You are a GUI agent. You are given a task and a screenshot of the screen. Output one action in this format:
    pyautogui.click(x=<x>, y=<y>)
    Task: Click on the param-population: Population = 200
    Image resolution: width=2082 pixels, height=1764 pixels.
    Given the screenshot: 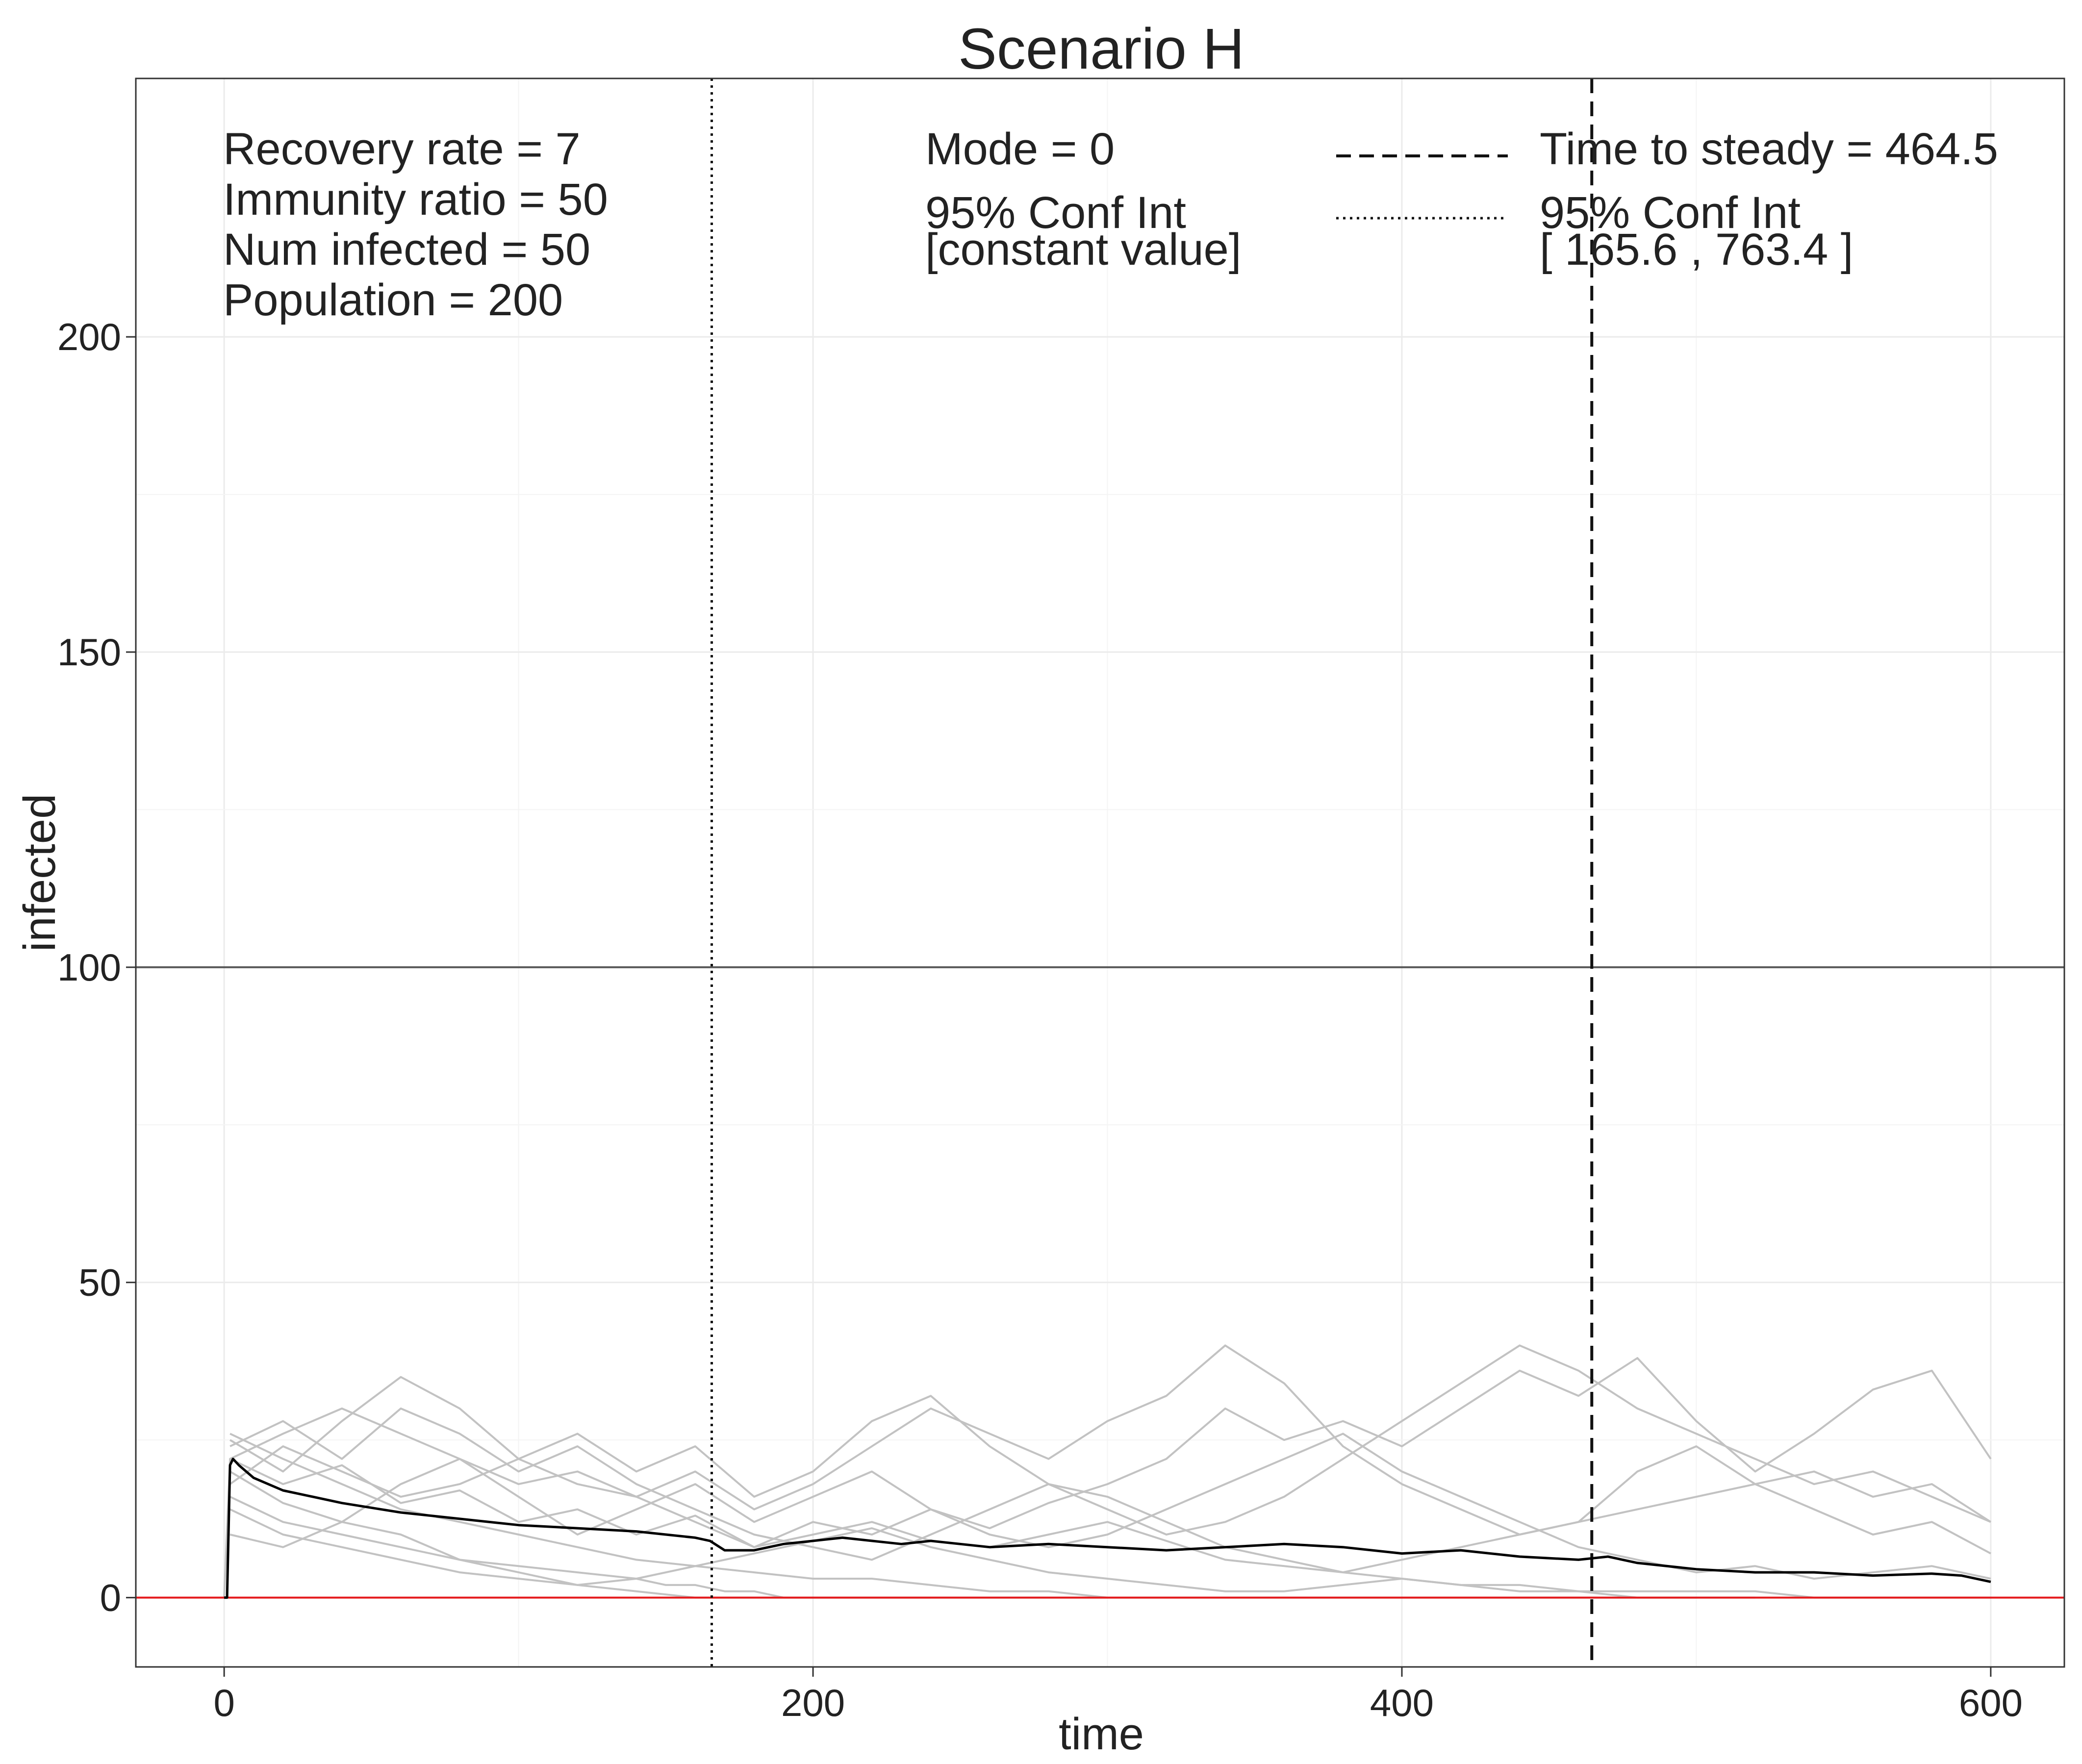 What is the action you would take?
    pyautogui.click(x=393, y=300)
    